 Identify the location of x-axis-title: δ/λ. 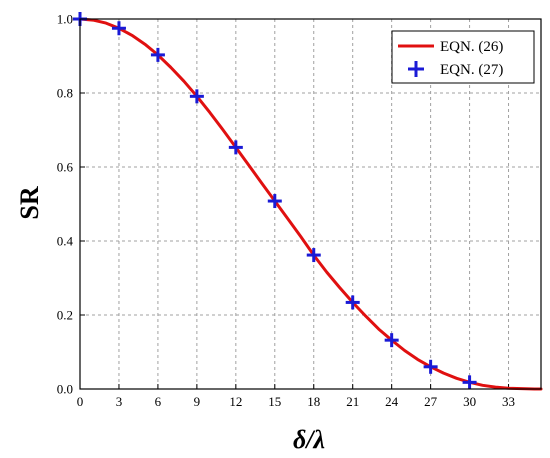
(309, 439).